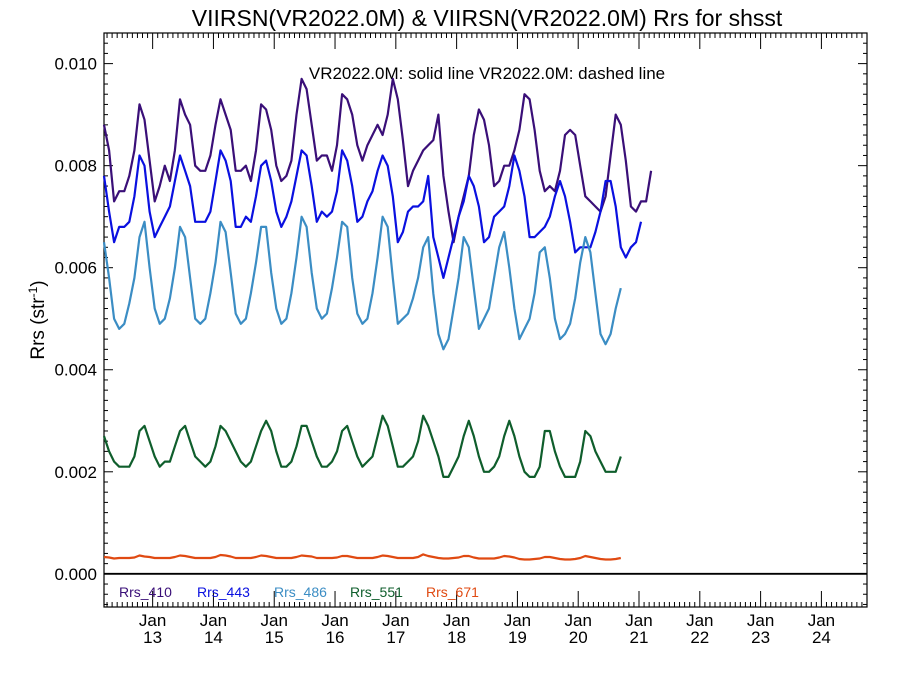  I want to click on x-tick-year: 24, so click(821, 637).